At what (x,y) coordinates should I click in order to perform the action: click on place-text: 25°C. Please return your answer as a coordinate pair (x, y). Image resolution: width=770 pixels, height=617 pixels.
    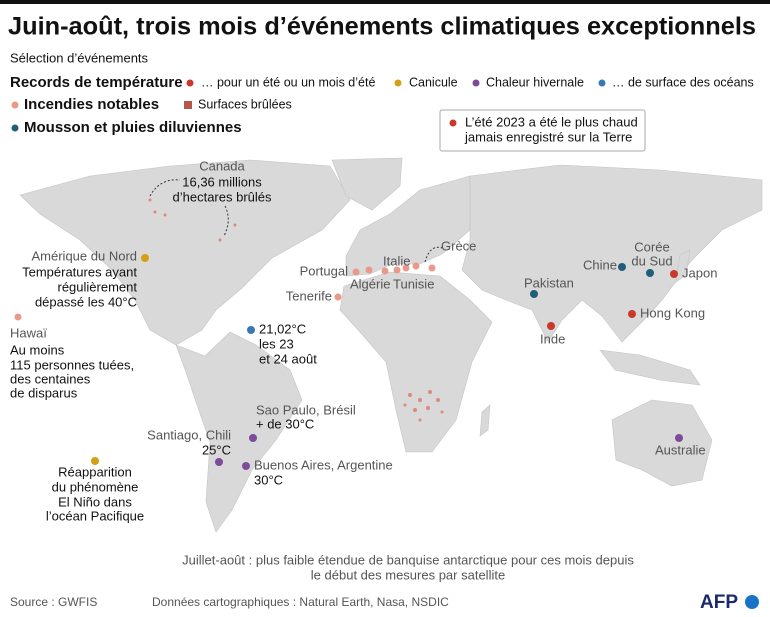
    Looking at the image, I should click on (216, 449).